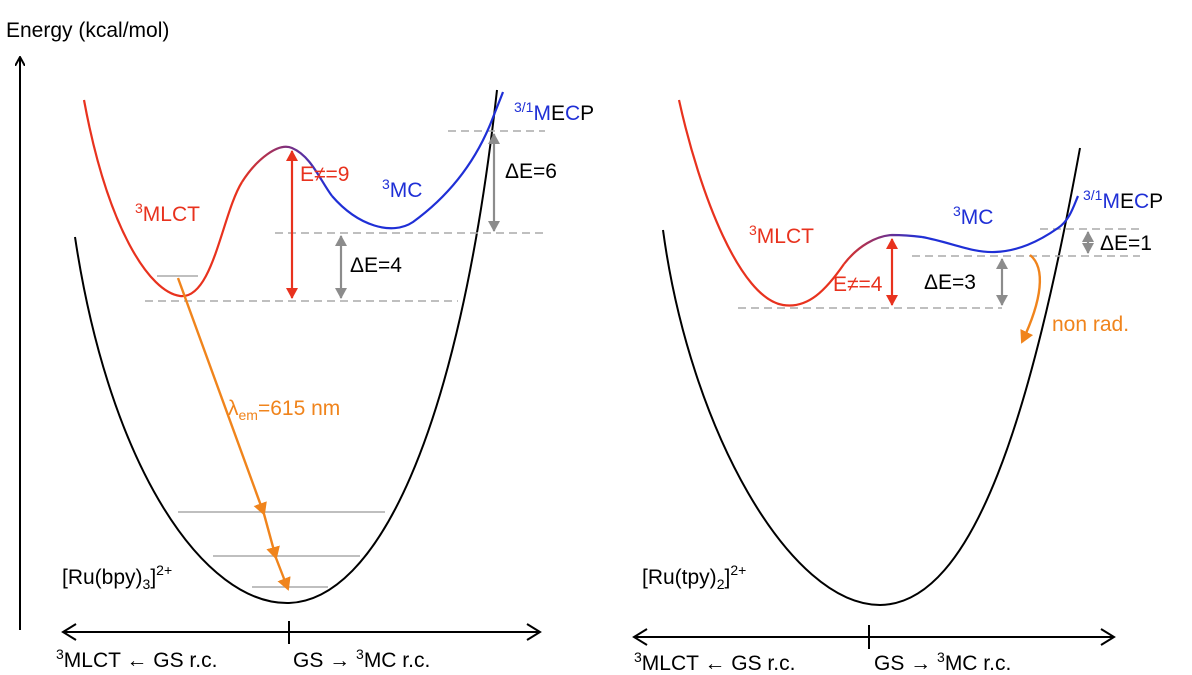  Describe the element at coordinates (402, 189) in the screenshot. I see `left-mc-label: 3MC` at that location.